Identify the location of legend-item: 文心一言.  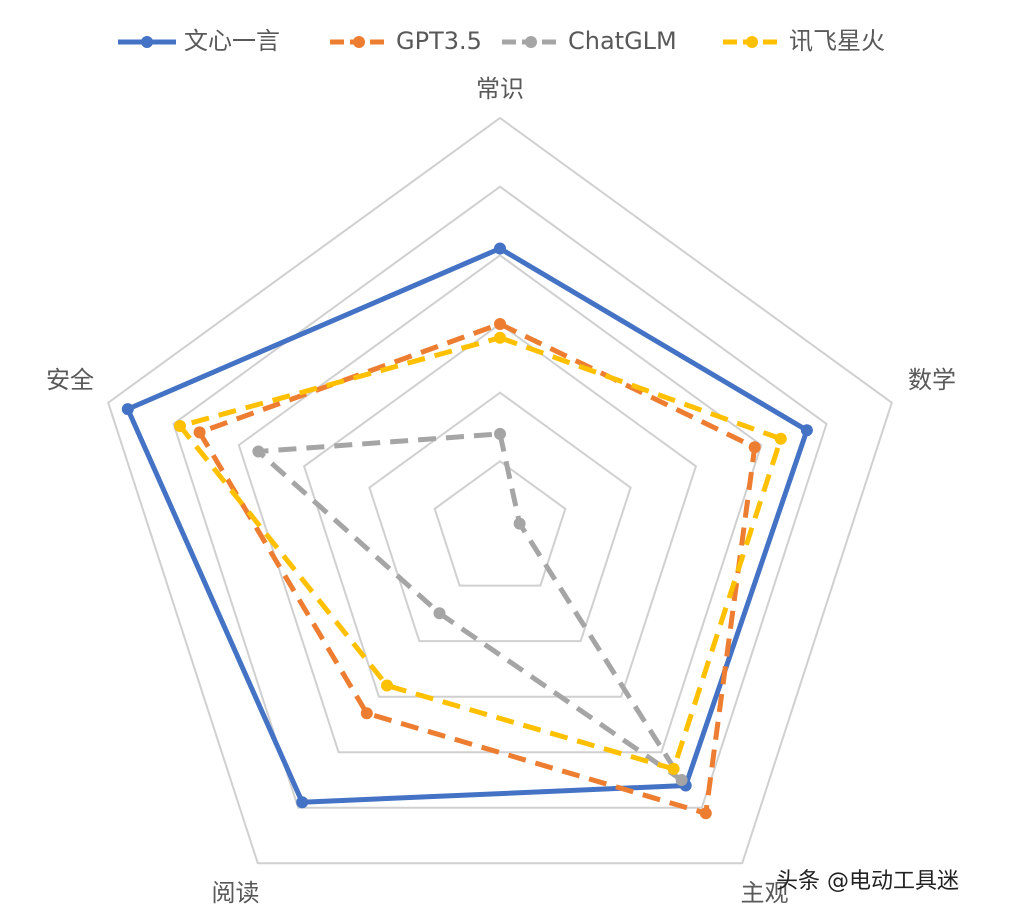
(199, 41).